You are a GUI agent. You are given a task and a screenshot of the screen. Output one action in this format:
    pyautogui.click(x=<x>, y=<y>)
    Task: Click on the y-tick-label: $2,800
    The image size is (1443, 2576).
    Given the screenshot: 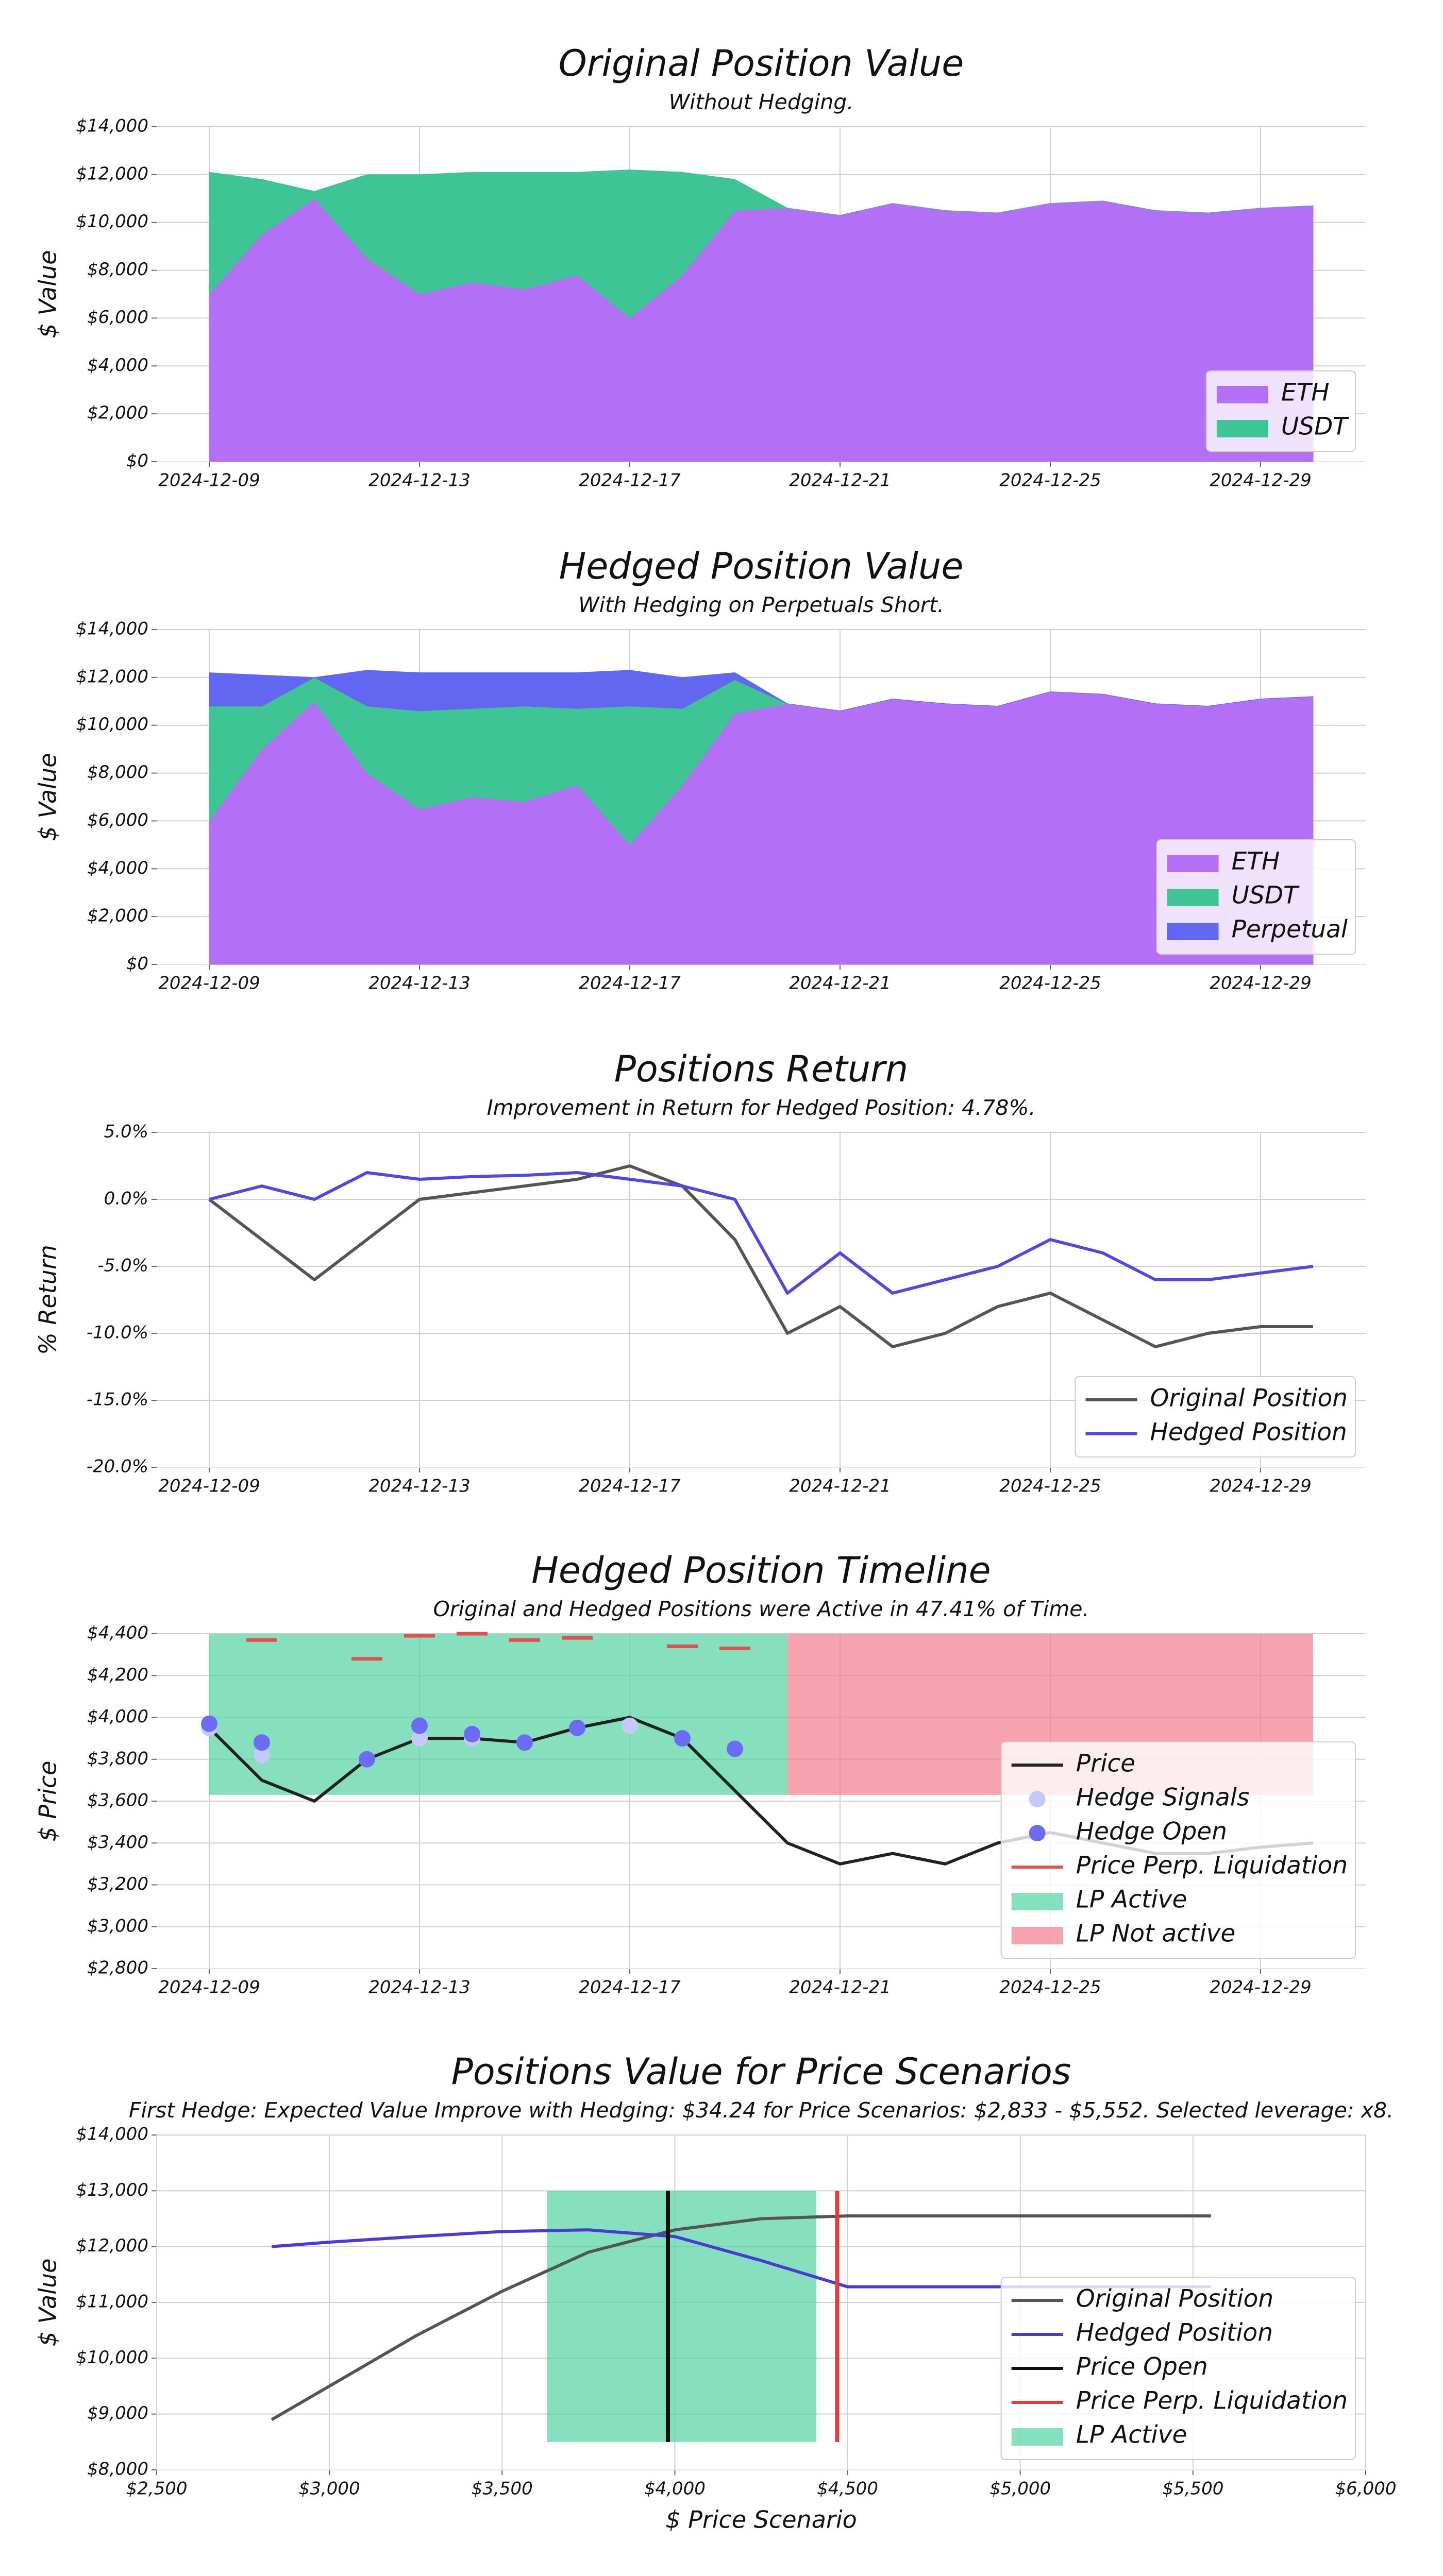 What is the action you would take?
    pyautogui.click(x=117, y=1968)
    